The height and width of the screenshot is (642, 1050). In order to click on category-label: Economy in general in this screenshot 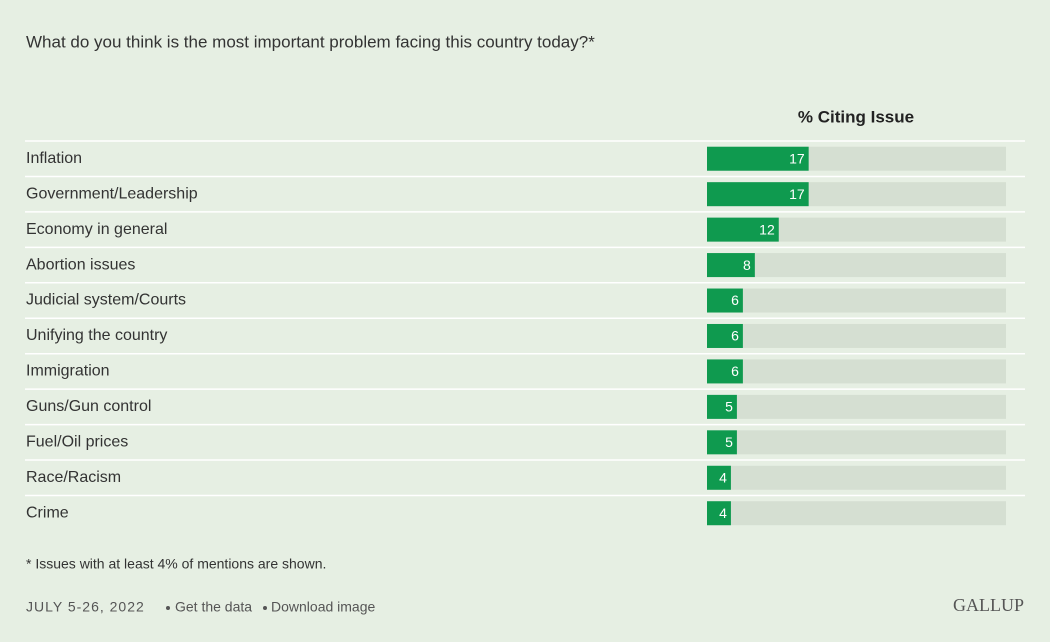, I will do `click(96, 229)`.